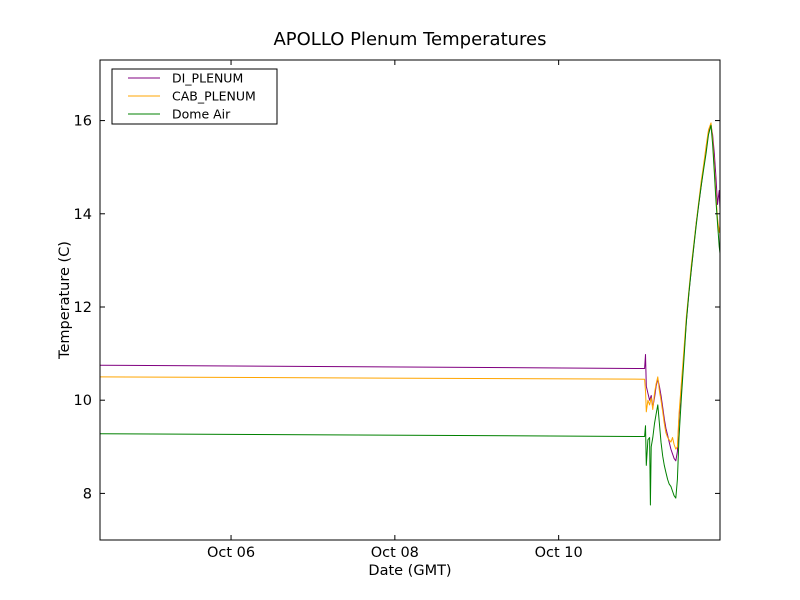  I want to click on y-axis-label: Temperature (C), so click(65, 300).